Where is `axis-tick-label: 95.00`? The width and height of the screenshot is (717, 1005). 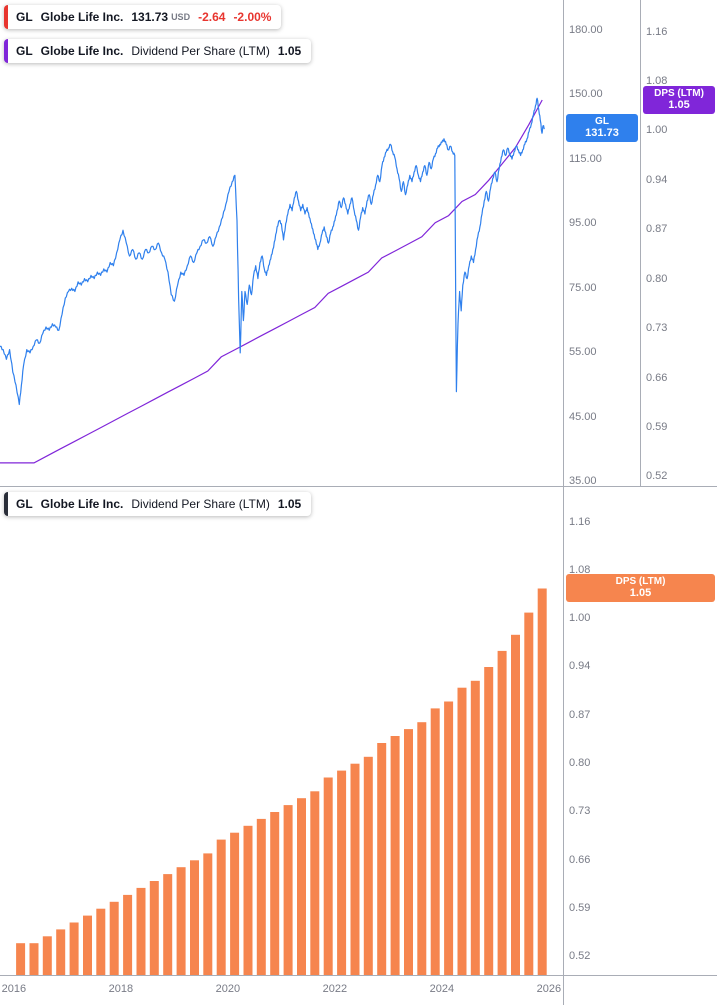 axis-tick-label: 95.00 is located at coordinates (583, 223).